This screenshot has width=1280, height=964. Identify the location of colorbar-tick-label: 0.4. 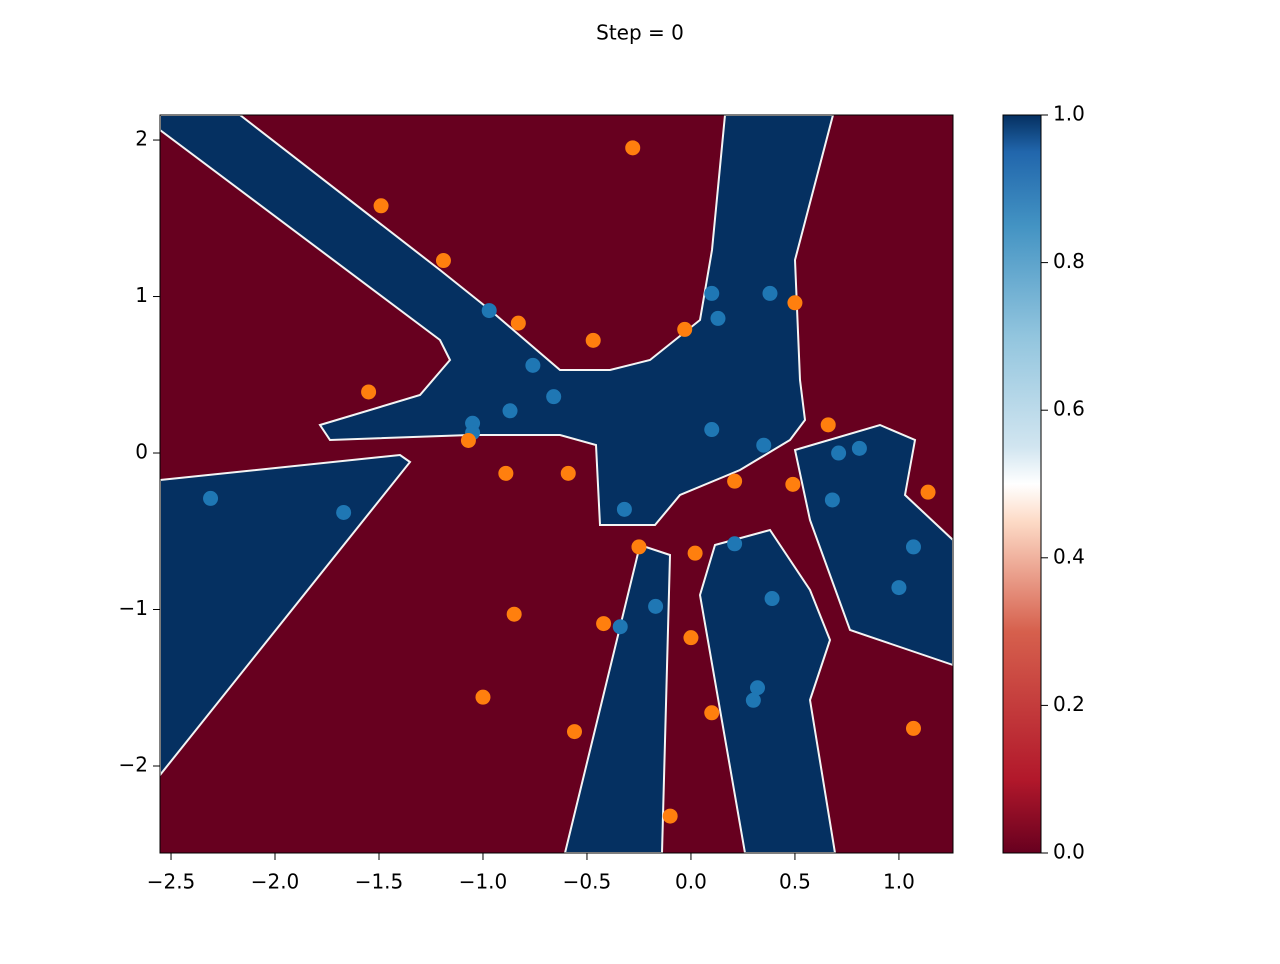
(1069, 556).